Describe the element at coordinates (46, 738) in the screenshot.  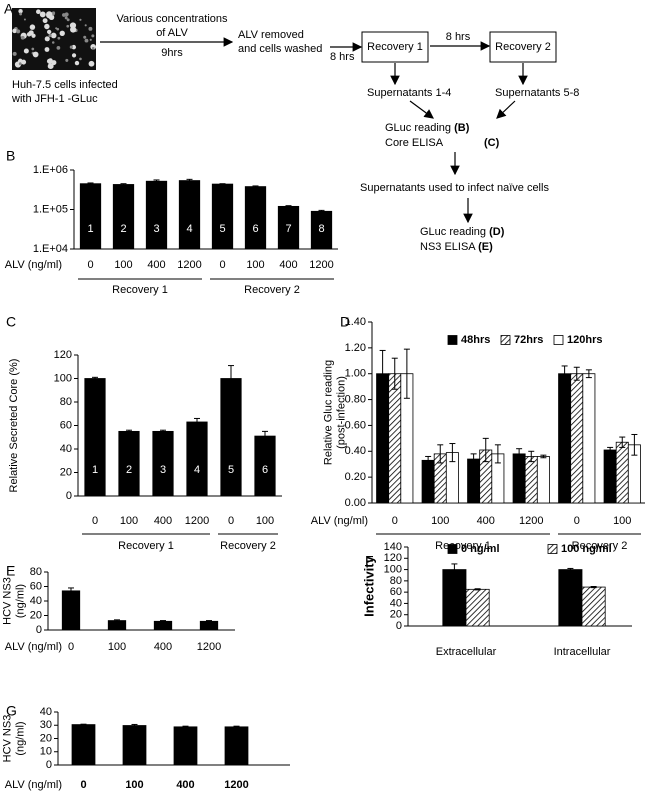
I see `y-tick-label: 20` at that location.